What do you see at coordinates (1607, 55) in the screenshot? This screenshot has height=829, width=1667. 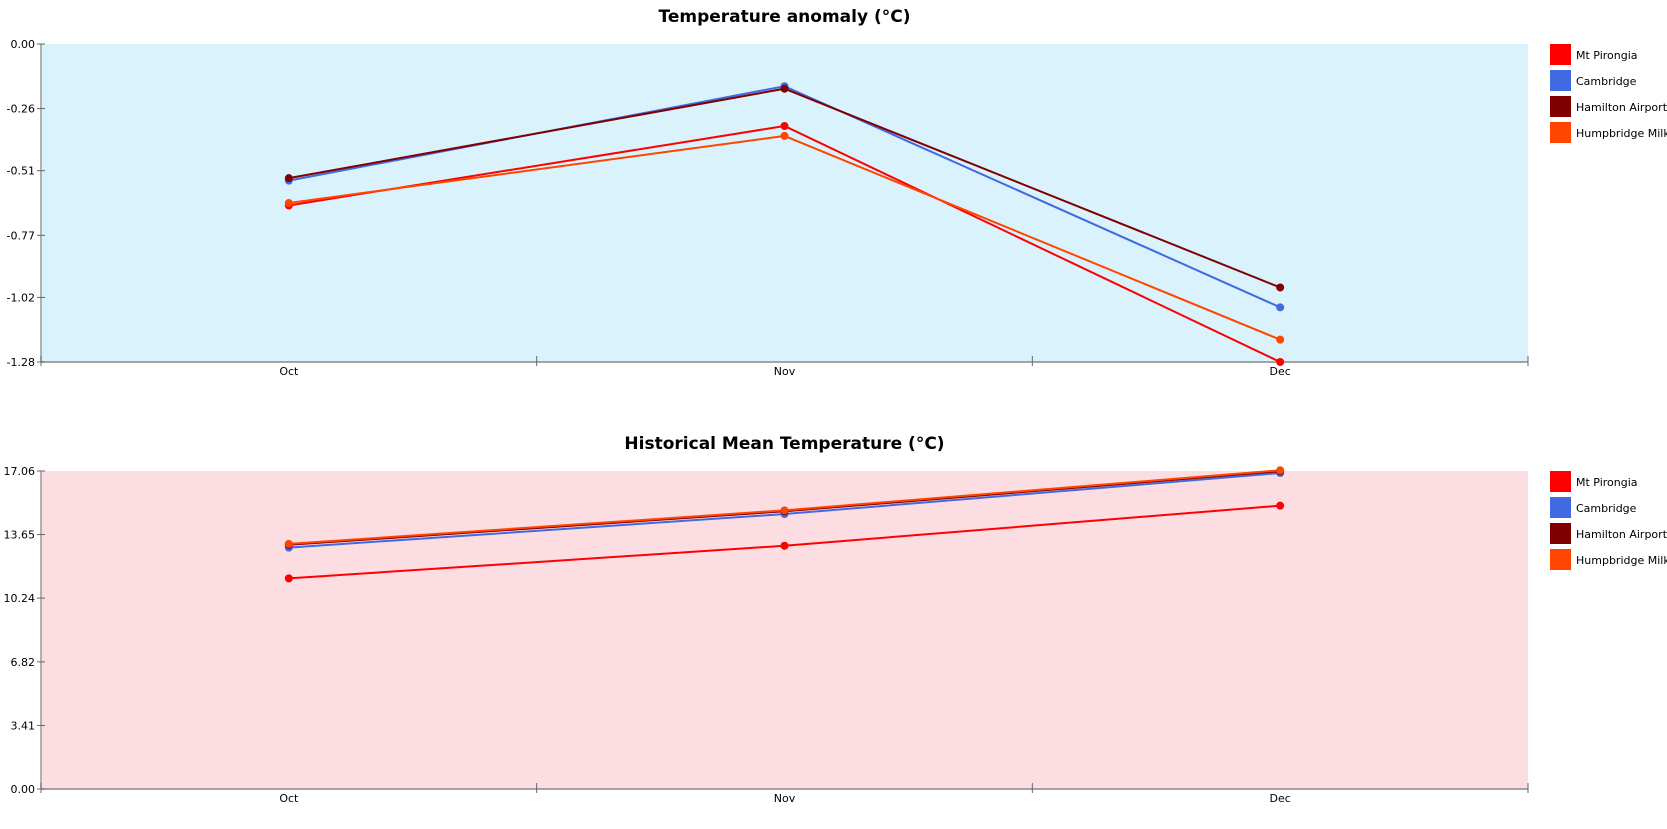 I see `chart0-legend-label: Mt Pirongia` at bounding box center [1607, 55].